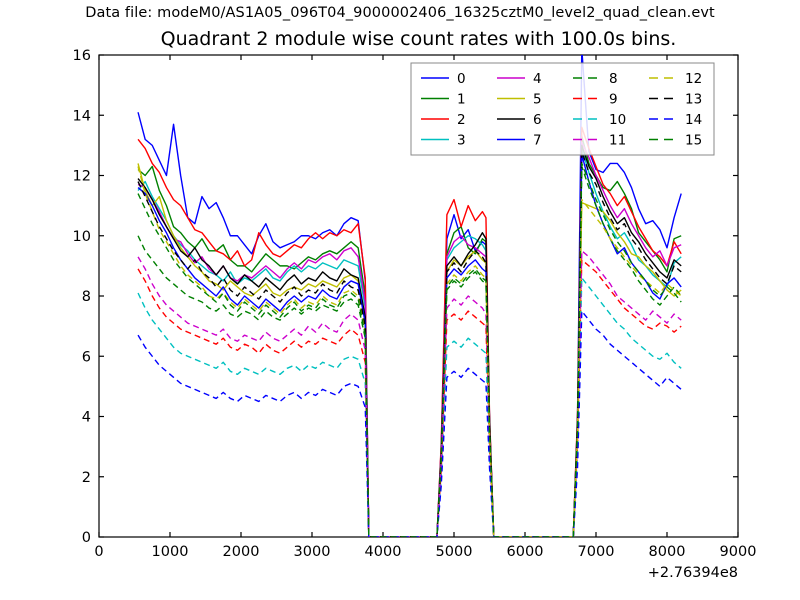 The height and width of the screenshot is (600, 800). I want to click on legend-label-5: 5, so click(537, 100).